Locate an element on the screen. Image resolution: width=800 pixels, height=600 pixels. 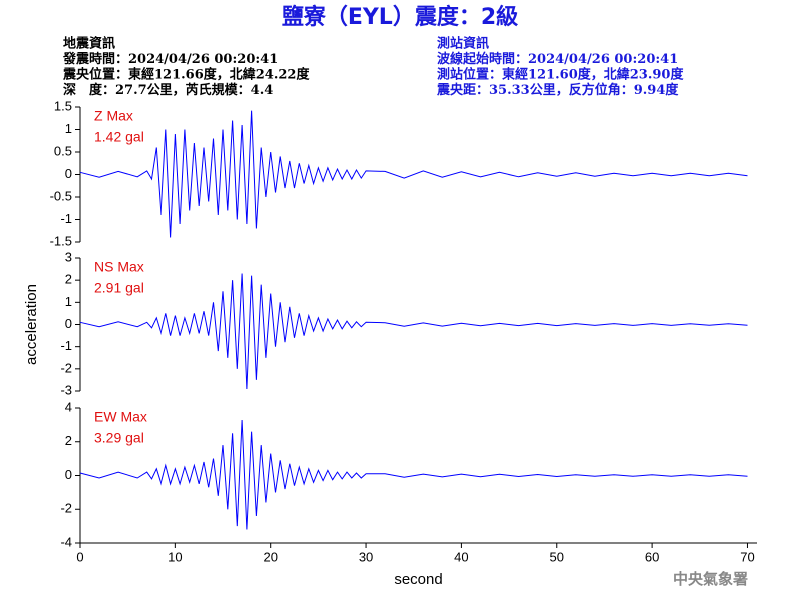
info-left: 發震時間：2024/04/26 00:20:41 is located at coordinates (170, 59).